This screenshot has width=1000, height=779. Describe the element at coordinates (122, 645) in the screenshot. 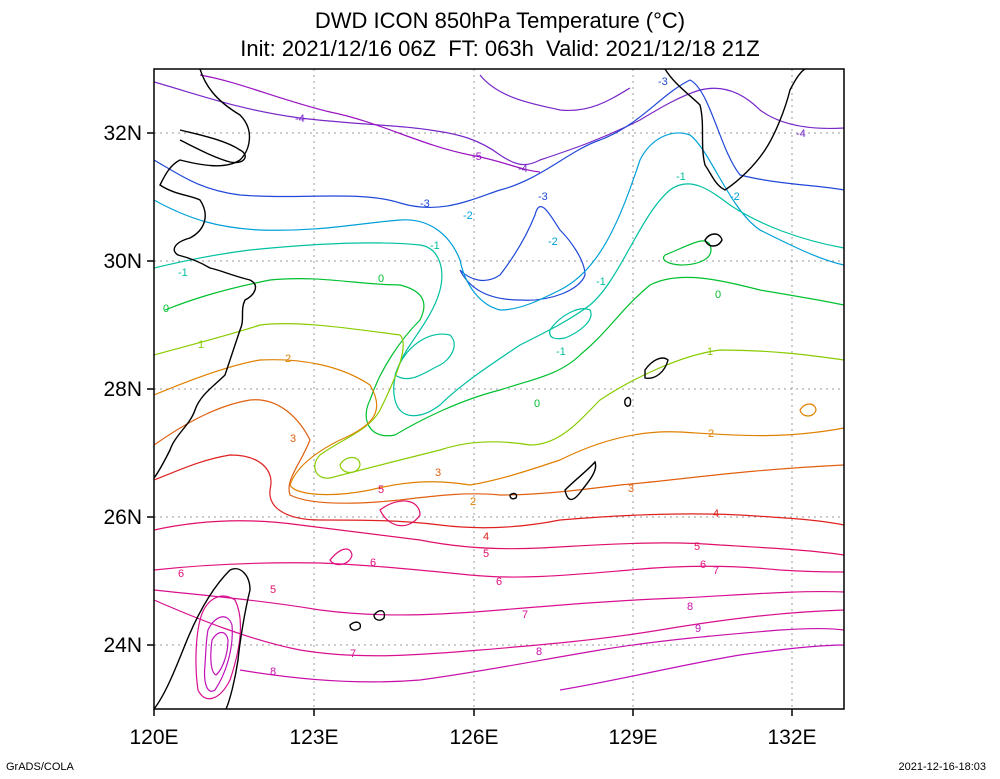

I see `y-tick-label: 24N` at that location.